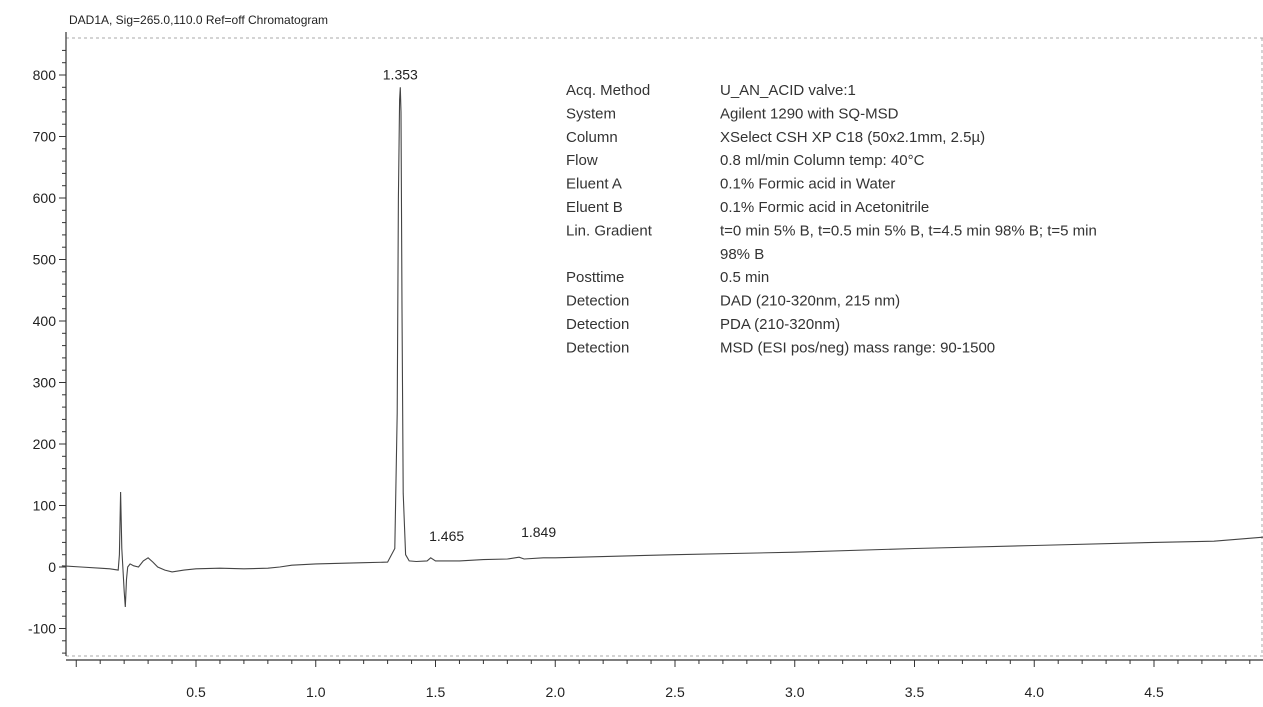 The width and height of the screenshot is (1263, 707). Describe the element at coordinates (807, 184) in the screenshot. I see `info-row-value: 0.1% Formic acid in Water` at that location.